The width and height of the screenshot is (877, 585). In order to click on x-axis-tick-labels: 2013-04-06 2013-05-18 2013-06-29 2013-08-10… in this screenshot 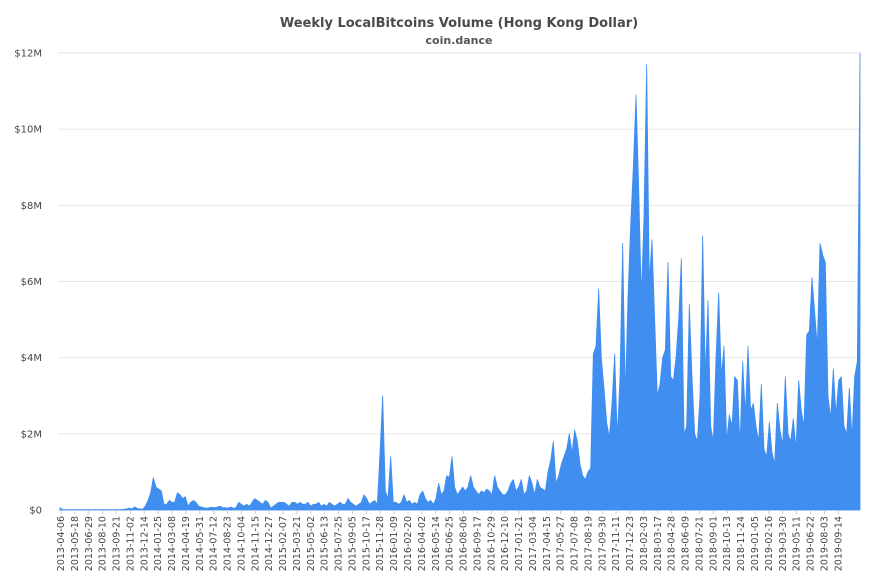, I will do `click(450, 540)`.